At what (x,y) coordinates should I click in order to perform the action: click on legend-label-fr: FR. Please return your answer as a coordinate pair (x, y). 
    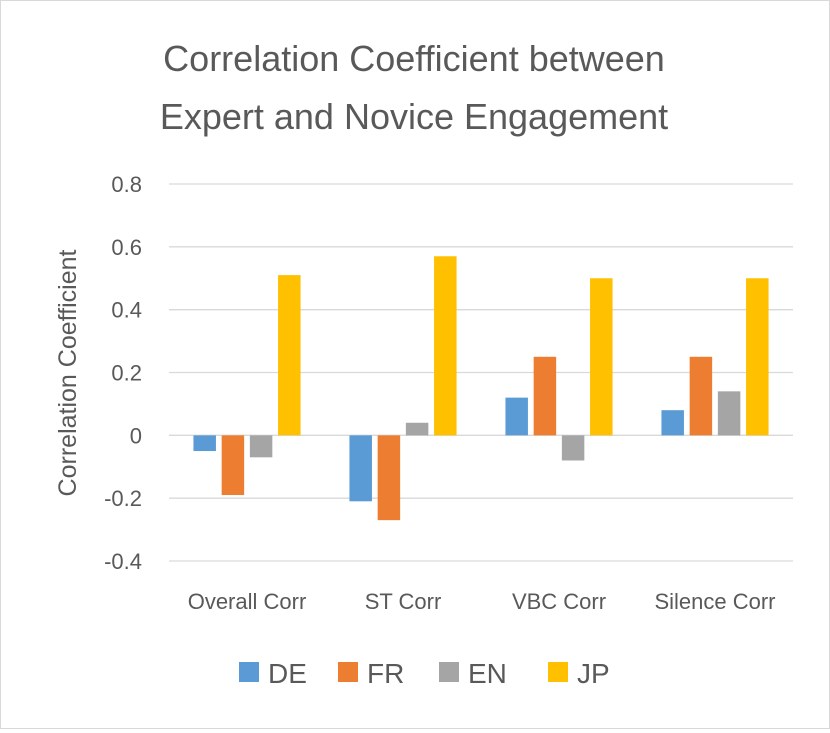
    Looking at the image, I should click on (385, 673).